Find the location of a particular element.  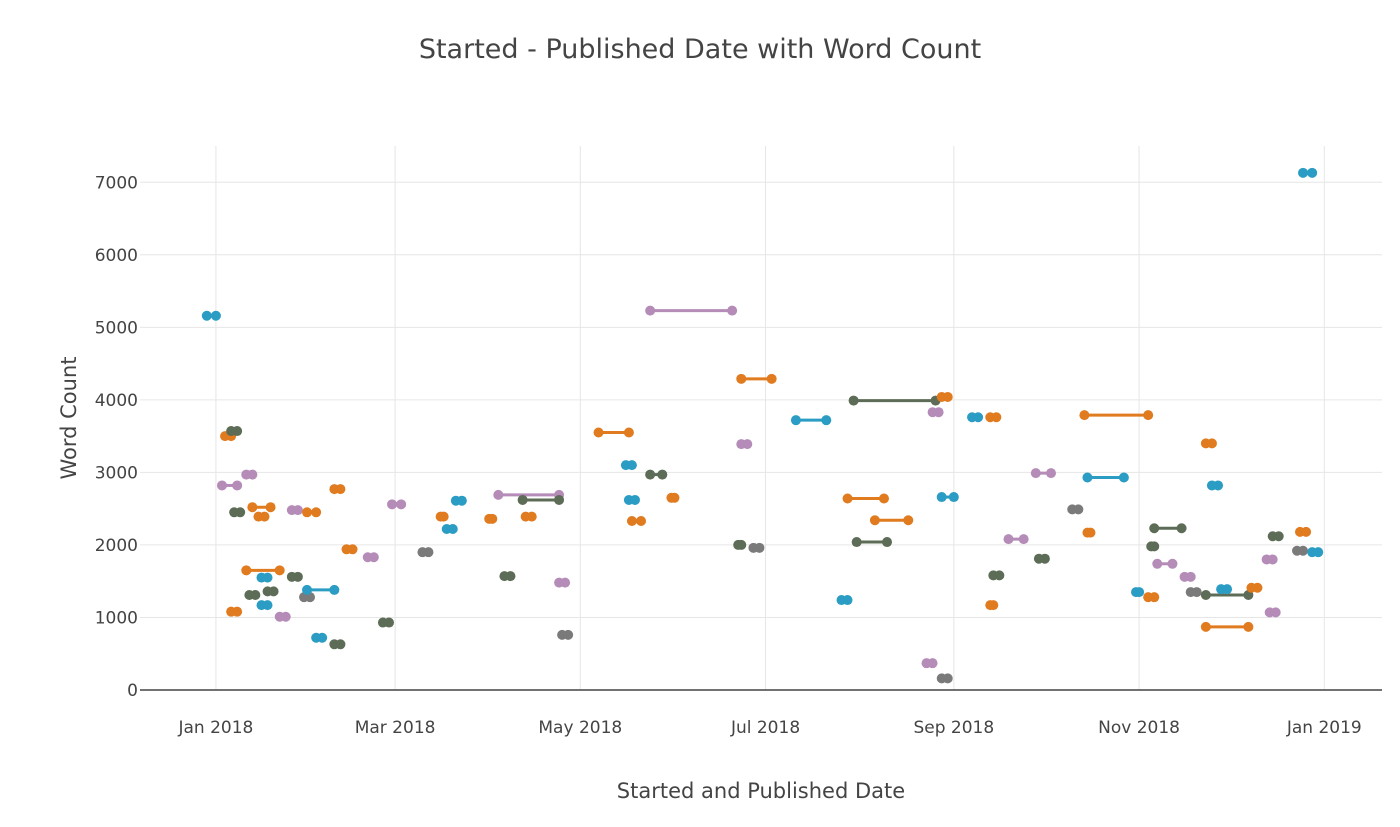

y-axis-title: Word Count is located at coordinates (69, 417).